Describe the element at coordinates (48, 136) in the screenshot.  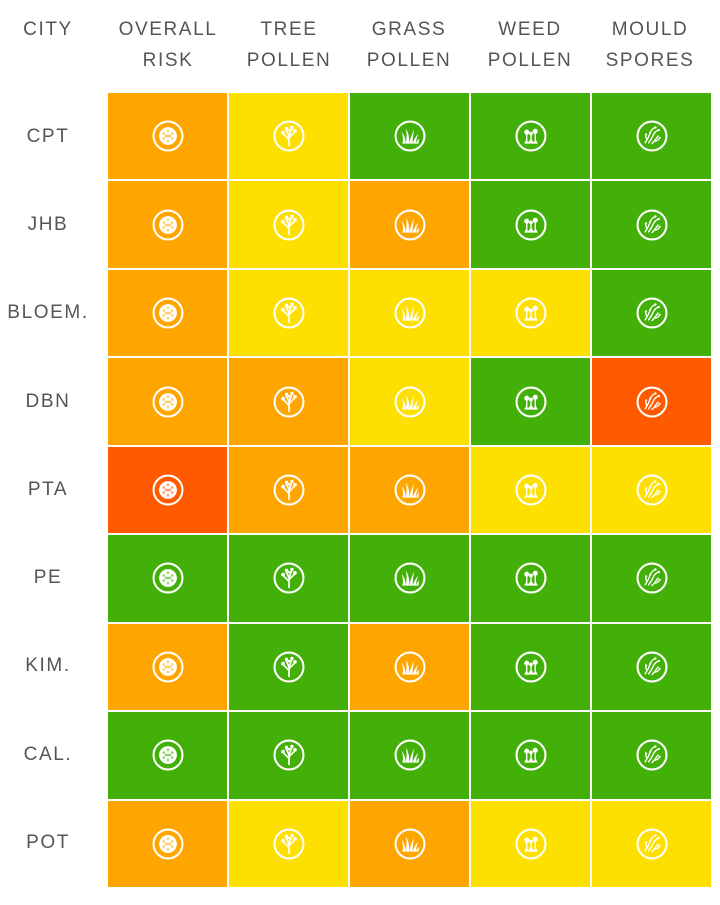
I see `city-label: CPT` at that location.